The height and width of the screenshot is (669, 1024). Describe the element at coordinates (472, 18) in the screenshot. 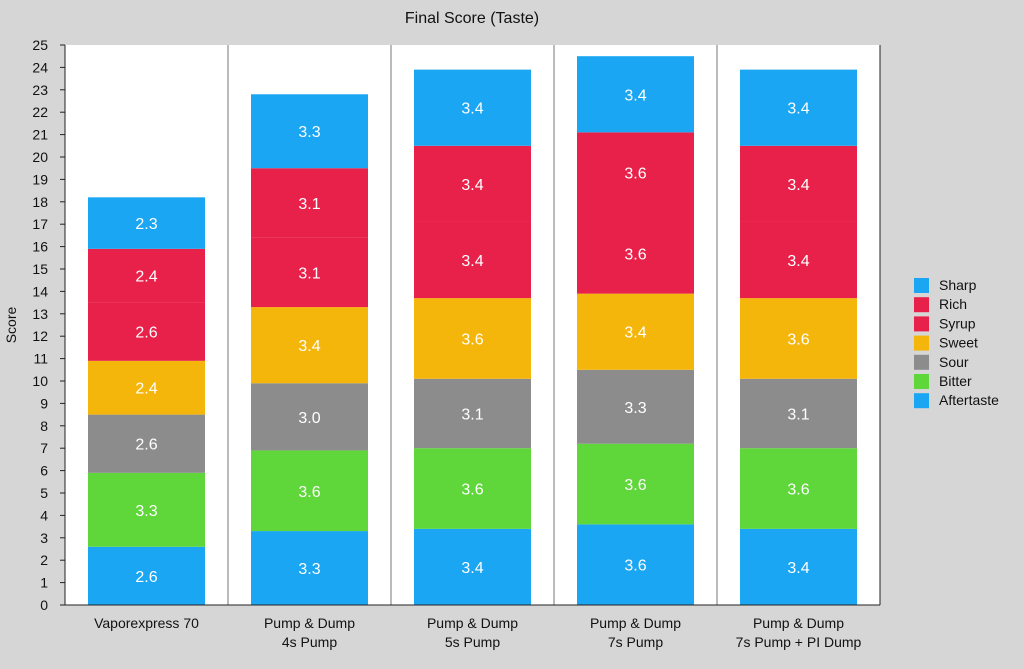

I see `chart-title: Final Score (Taste)` at that location.